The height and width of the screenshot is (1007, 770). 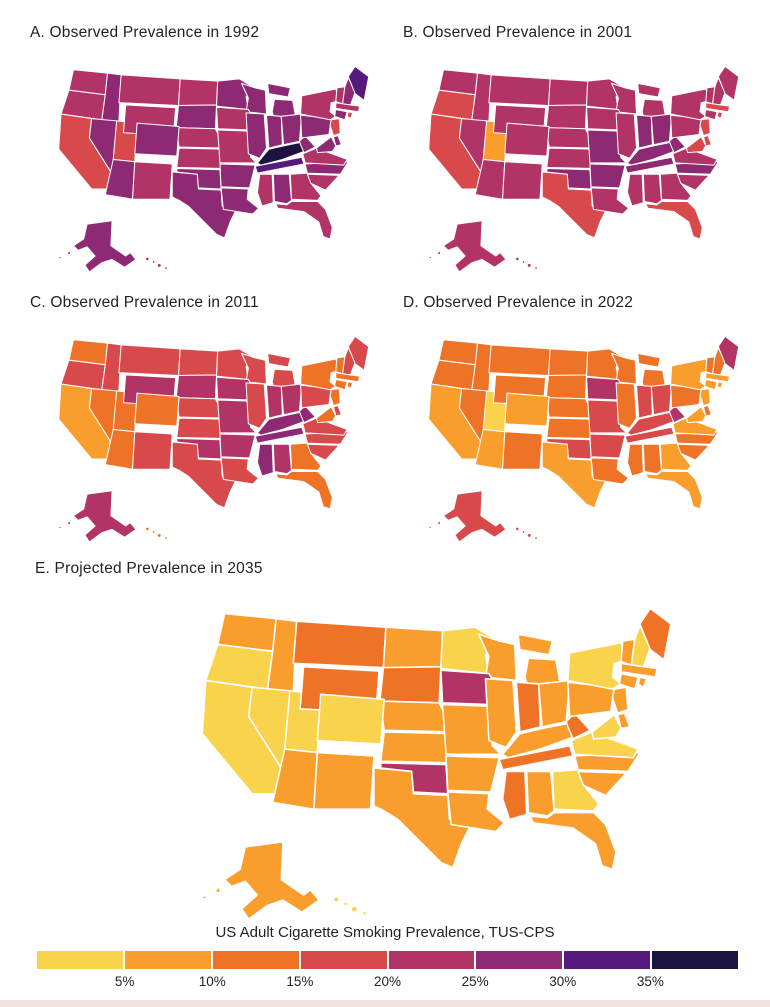 I want to click on state-mo-1992, so click(x=237, y=146).